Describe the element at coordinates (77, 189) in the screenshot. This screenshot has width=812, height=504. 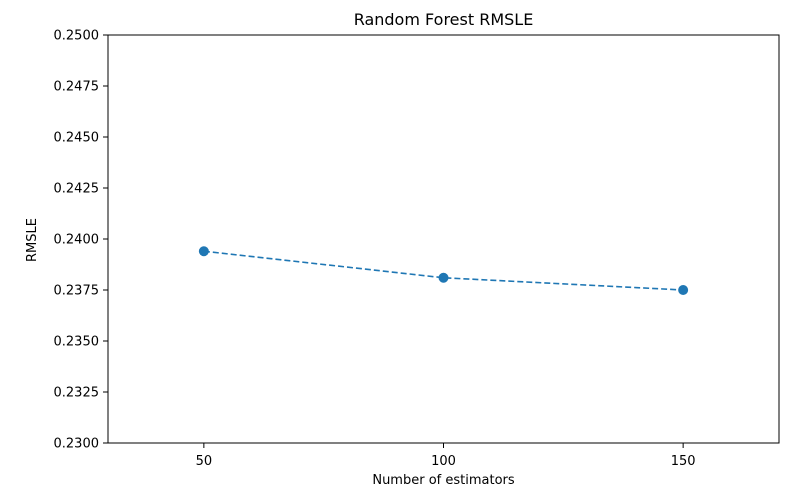
I see `y-tick-label: 0.2425` at that location.